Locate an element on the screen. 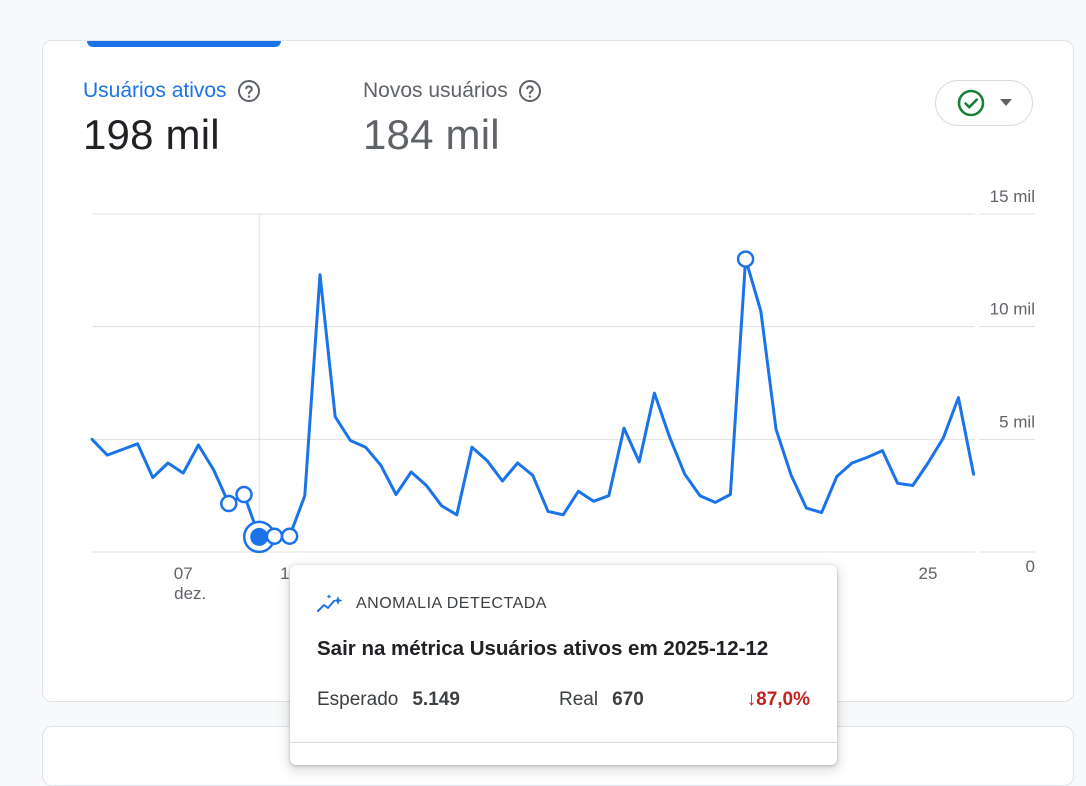  metric-label: Novos usuários is located at coordinates (435, 90).